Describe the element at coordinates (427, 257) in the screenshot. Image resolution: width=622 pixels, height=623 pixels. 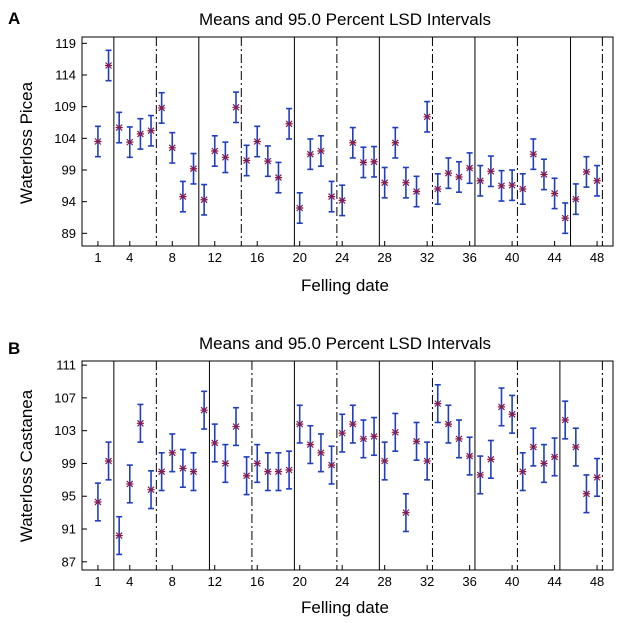
I see `chart-a-x-tick-label: 32` at that location.